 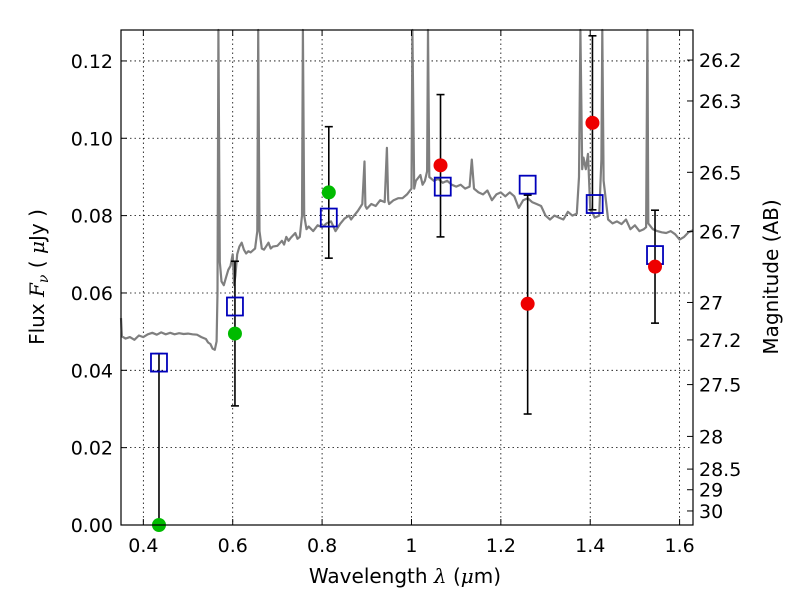 What do you see at coordinates (501, 546) in the screenshot?
I see `x-tick-label: 1.2` at bounding box center [501, 546].